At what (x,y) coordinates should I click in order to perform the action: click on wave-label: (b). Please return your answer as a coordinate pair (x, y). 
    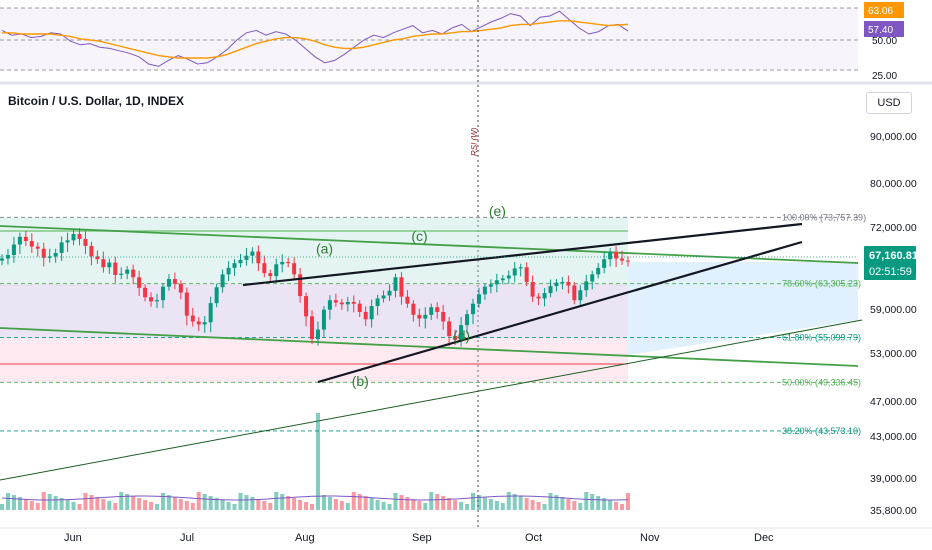
    Looking at the image, I should click on (360, 381).